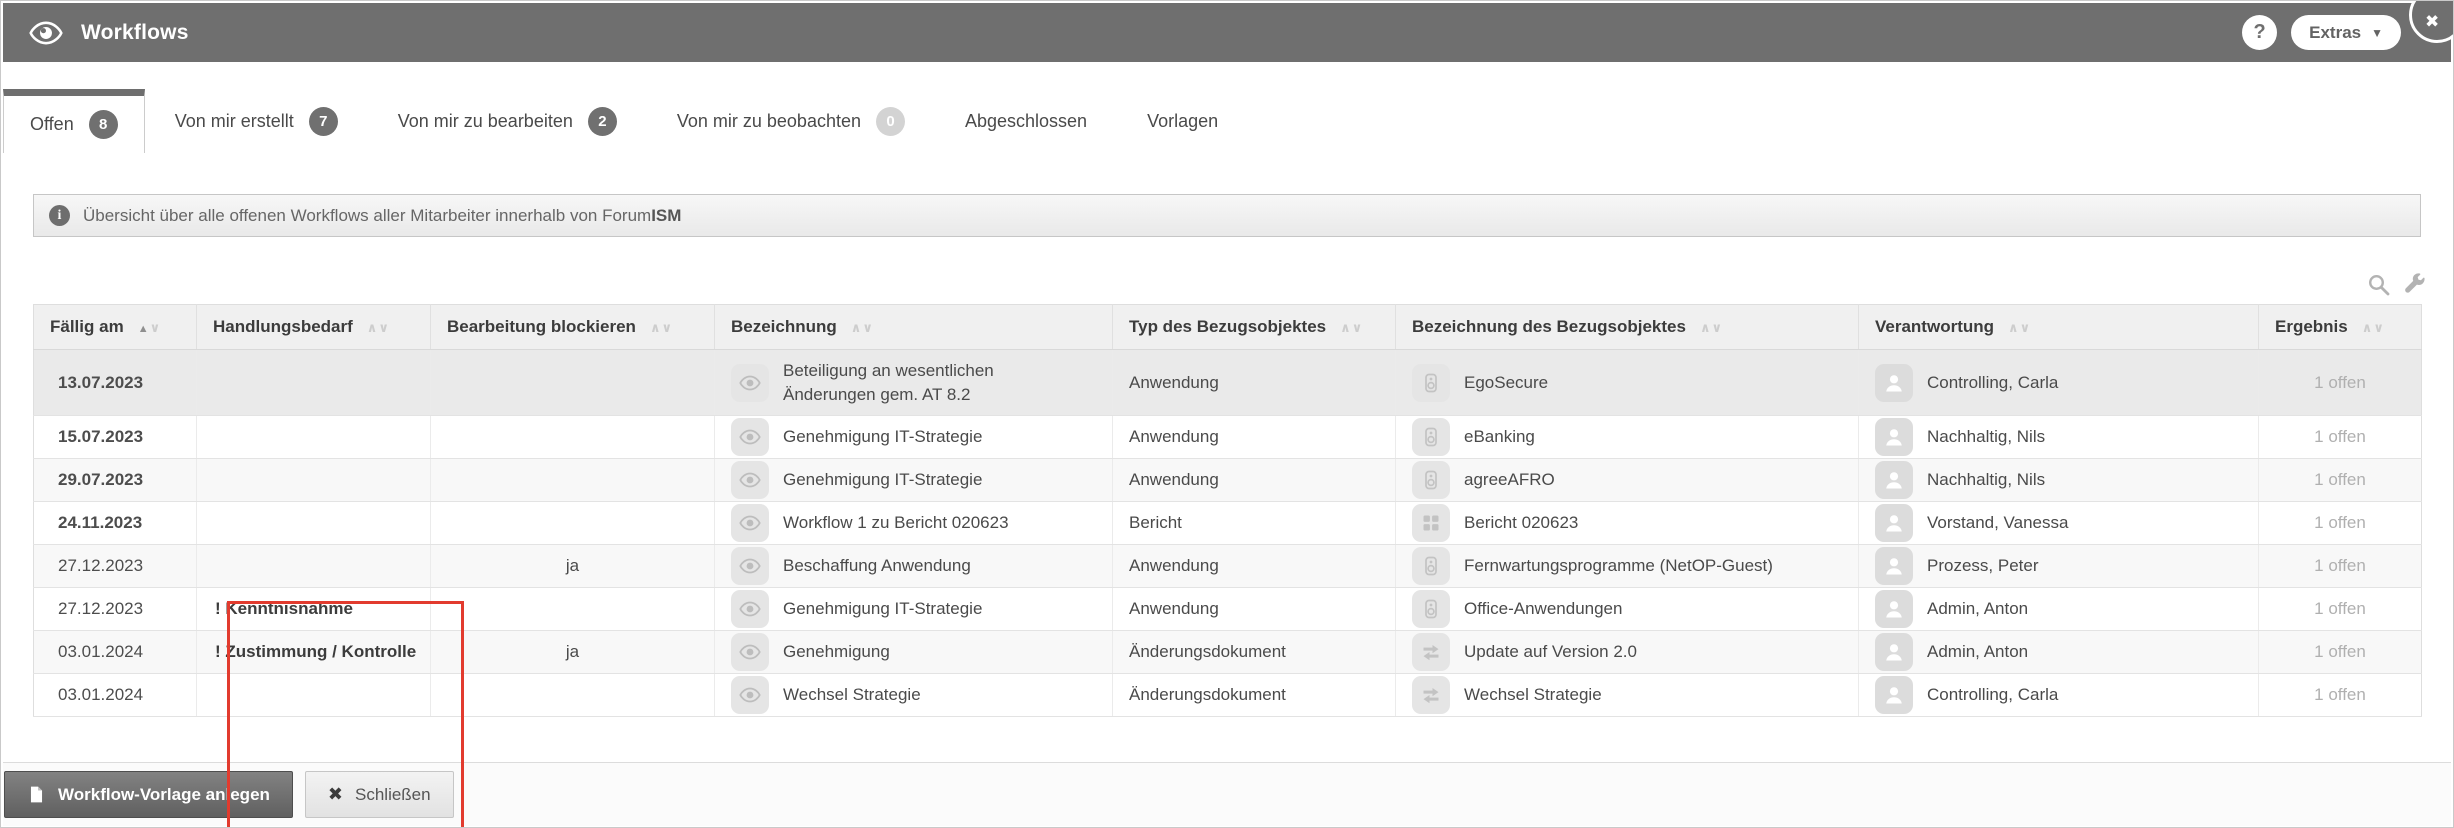  Describe the element at coordinates (1550, 651) in the screenshot. I see `cell-text: Update auf Version 2.0` at that location.